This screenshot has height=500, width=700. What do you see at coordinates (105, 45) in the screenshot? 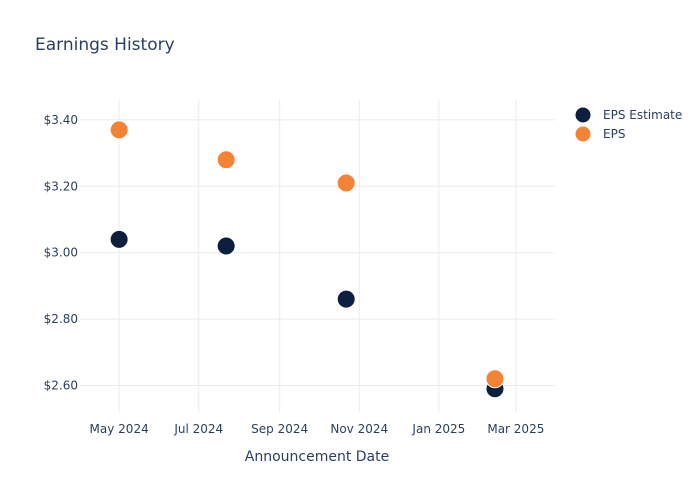
I see `chart-title: Earnings History` at bounding box center [105, 45].